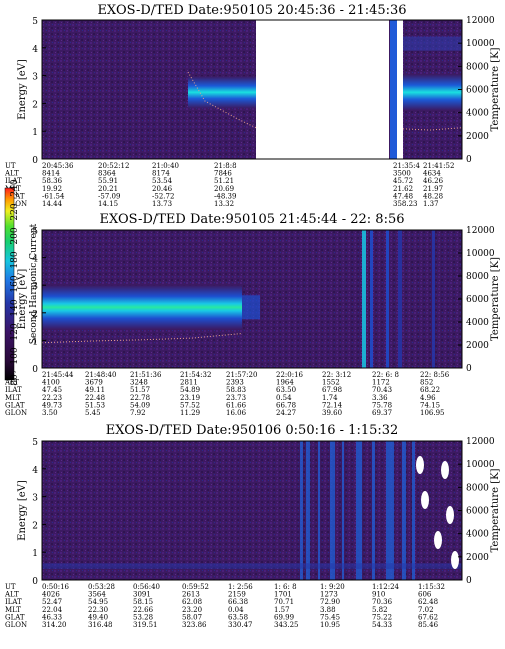  Describe the element at coordinates (191, 595) in the screenshot. I see `table-cell: 2613` at that location.